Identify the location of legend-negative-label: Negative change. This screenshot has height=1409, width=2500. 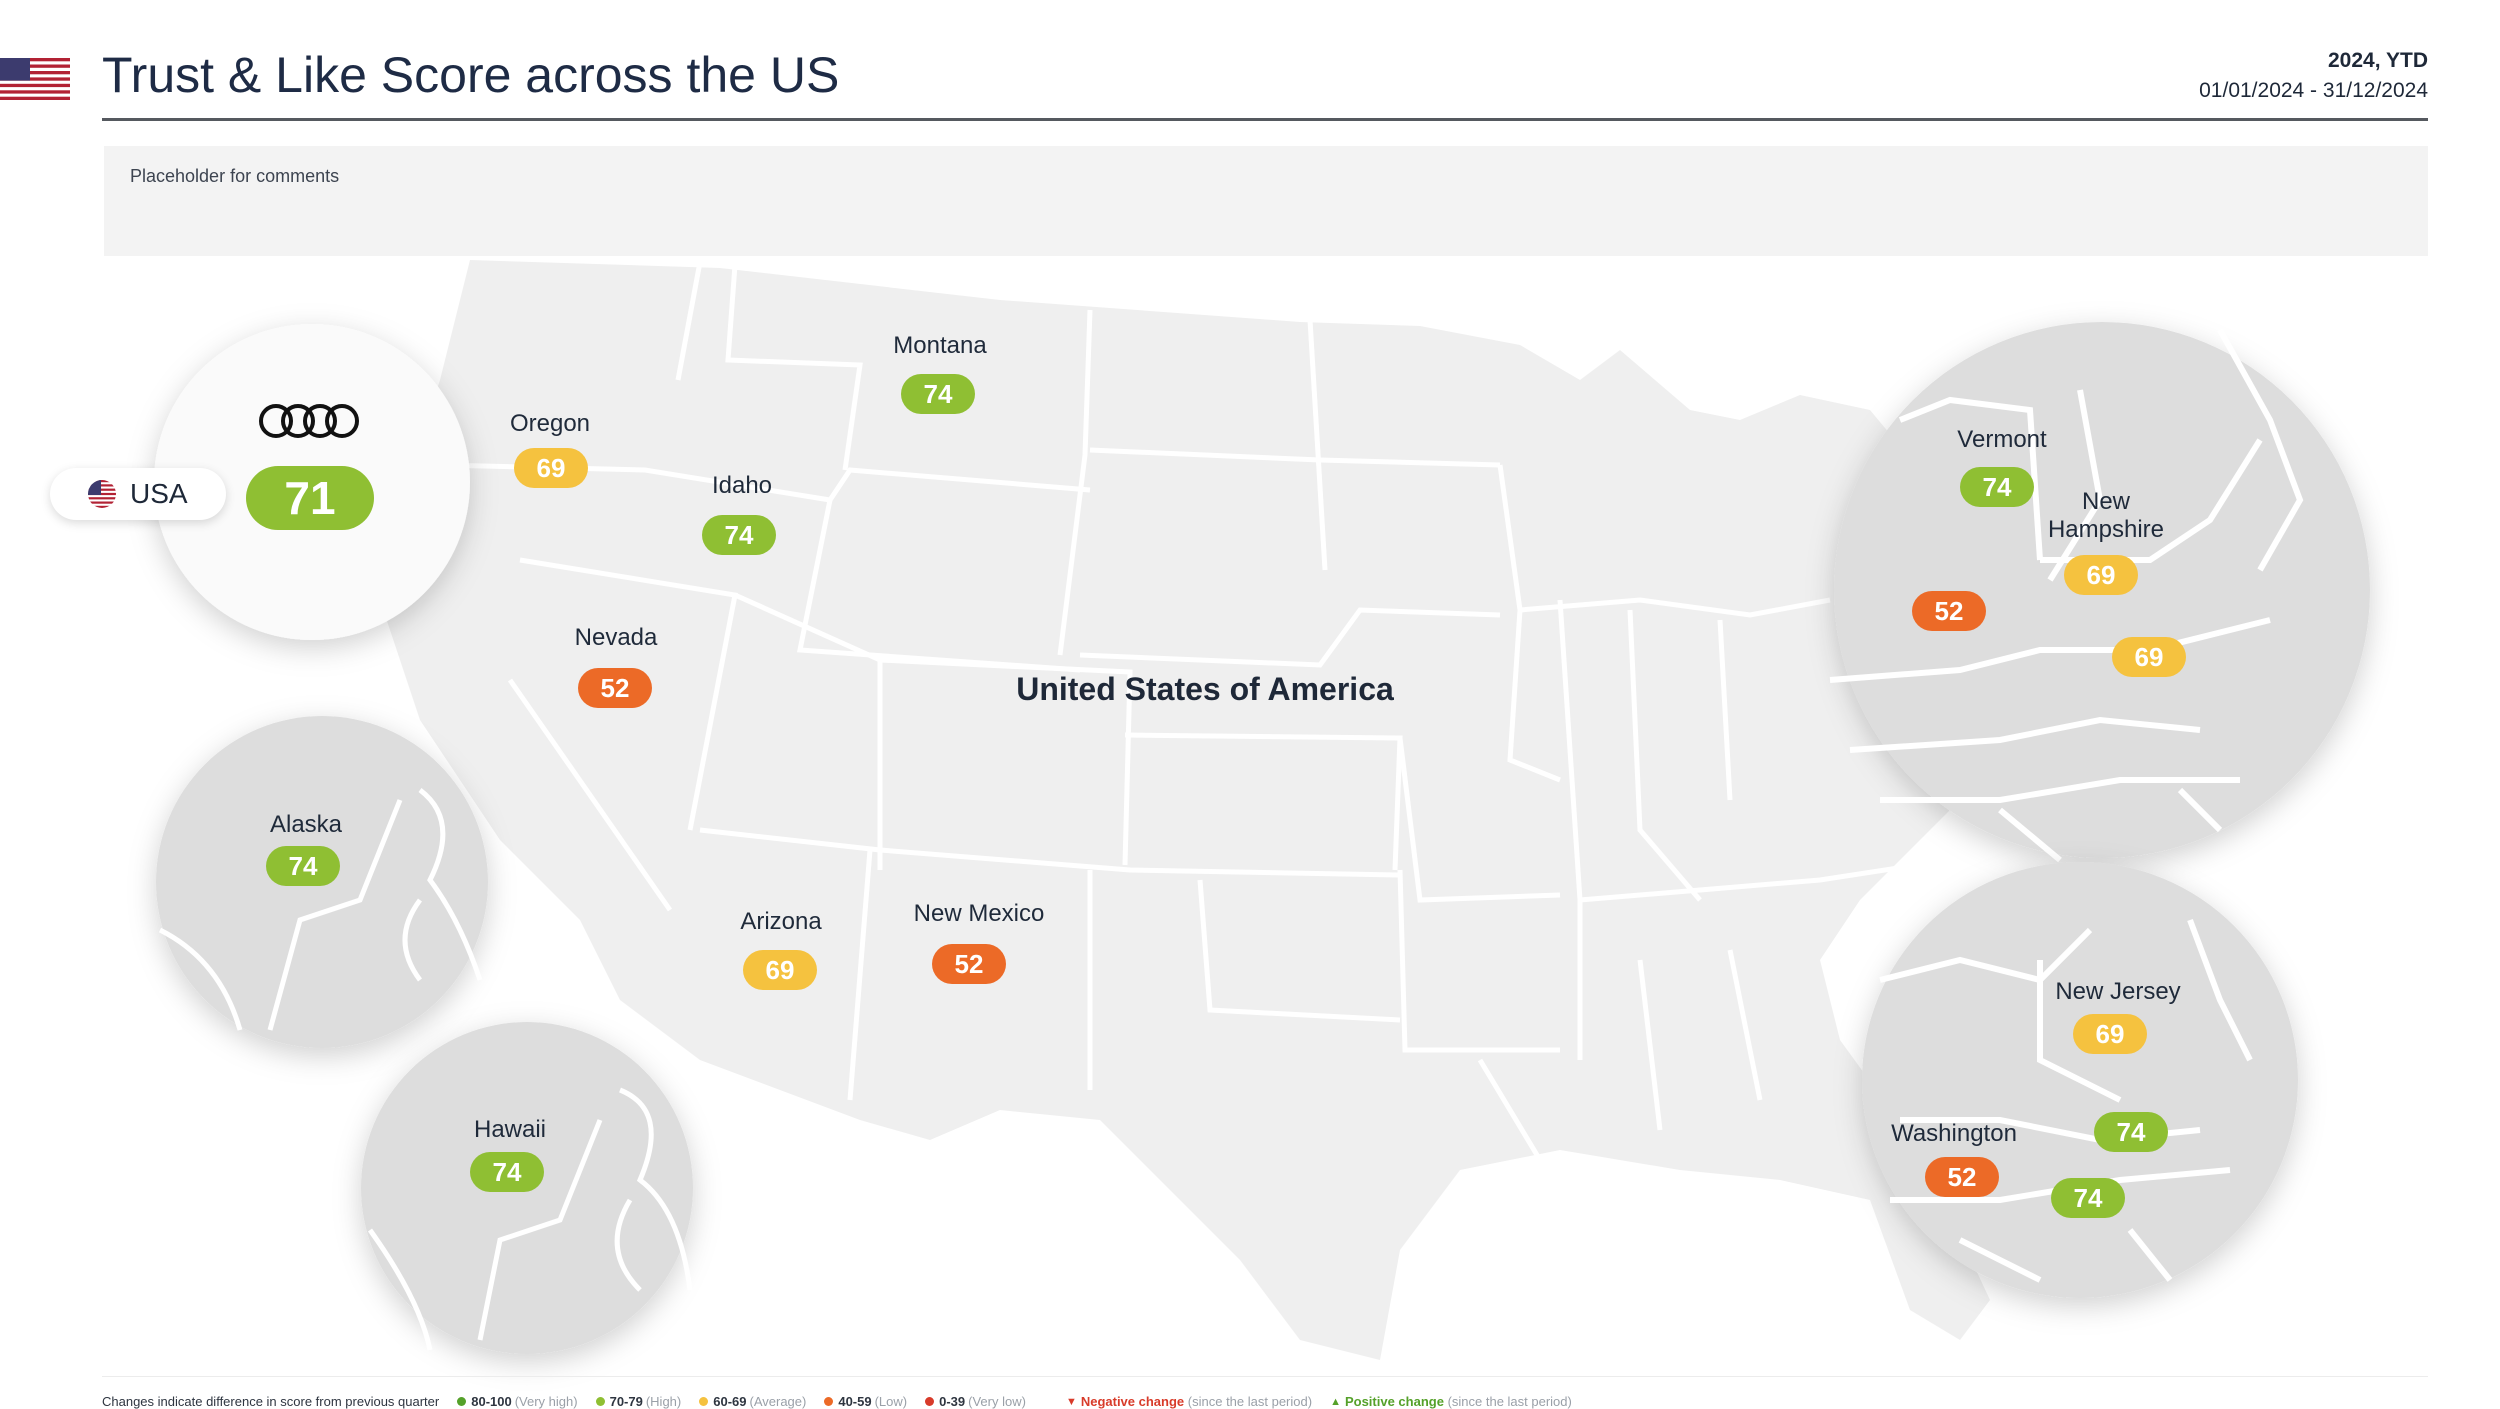
(1132, 1401).